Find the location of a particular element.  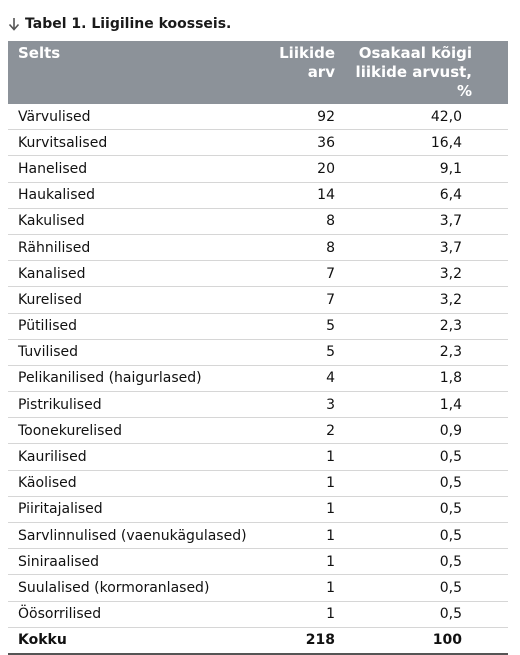

species-count-cell: 36 is located at coordinates (303, 143).